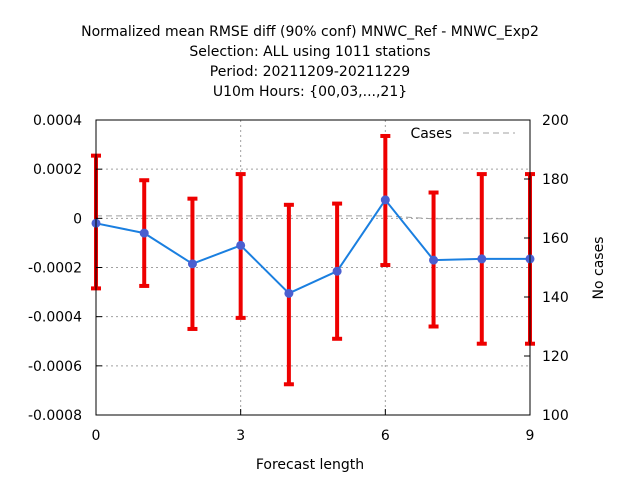 Image resolution: width=640 pixels, height=480 pixels. I want to click on y-tick-label: -0.0006, so click(55, 367).